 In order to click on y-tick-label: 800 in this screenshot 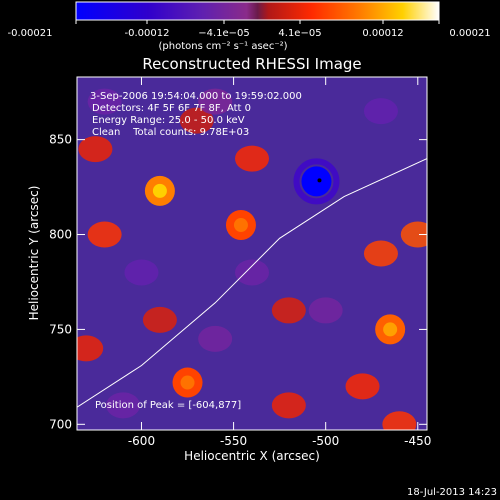, I will do `click(60, 235)`.